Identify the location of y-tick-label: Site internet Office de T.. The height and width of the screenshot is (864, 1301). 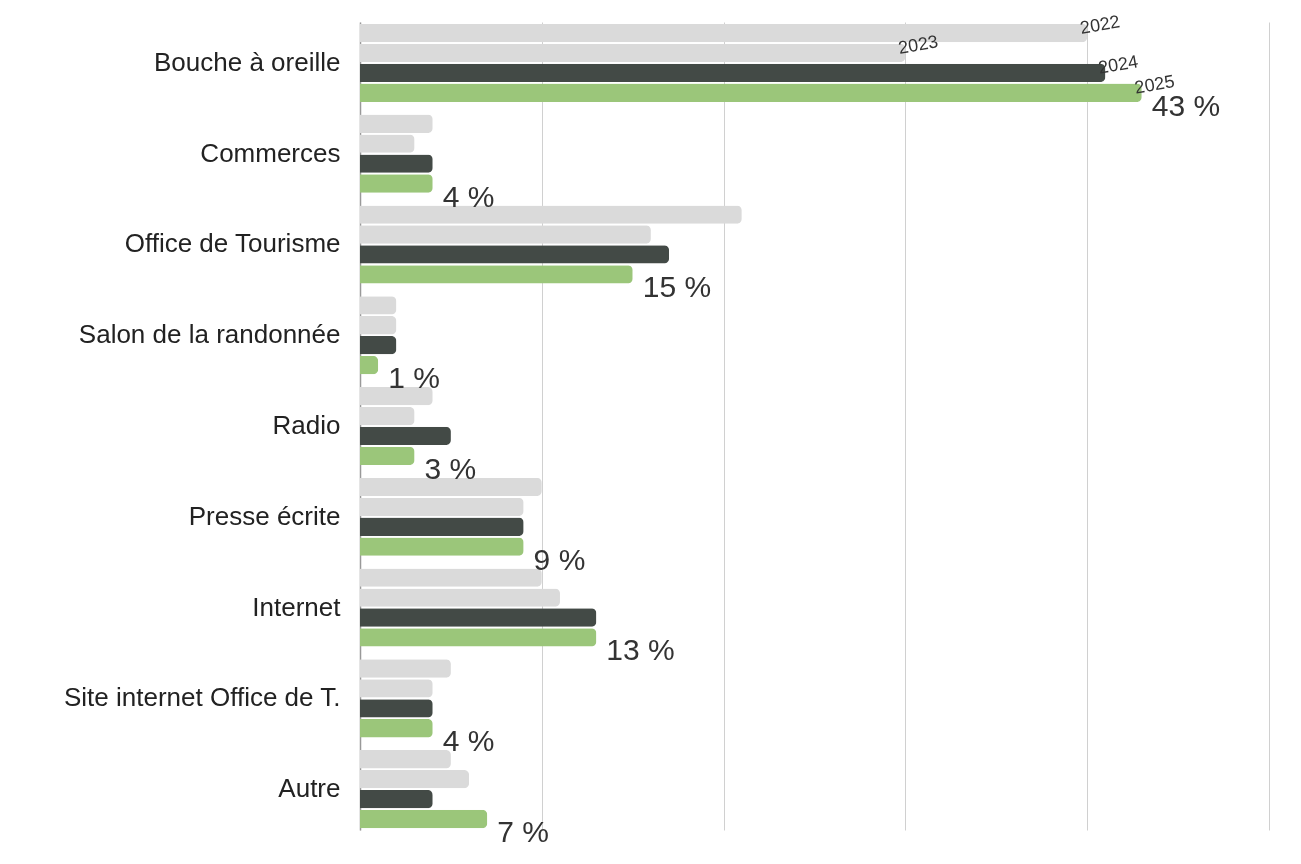
(202, 697).